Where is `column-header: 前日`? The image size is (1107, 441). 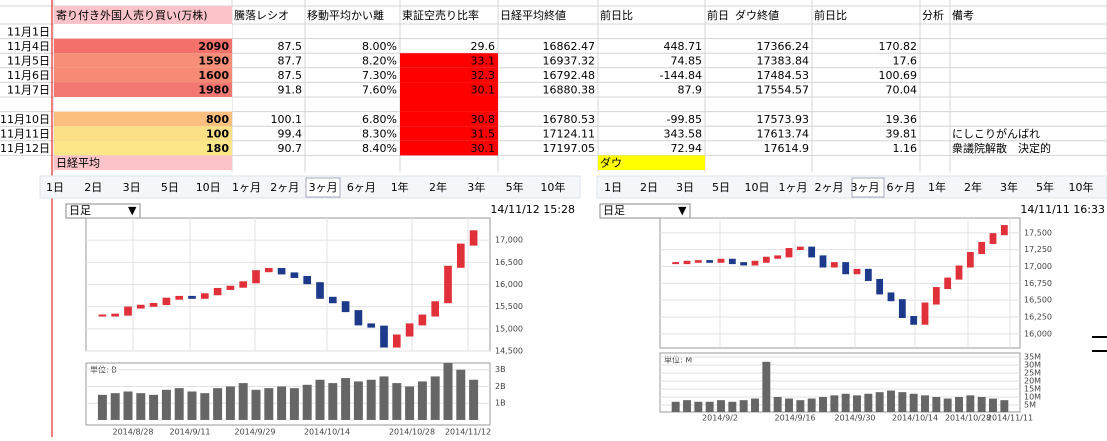 column-header: 前日 is located at coordinates (718, 15).